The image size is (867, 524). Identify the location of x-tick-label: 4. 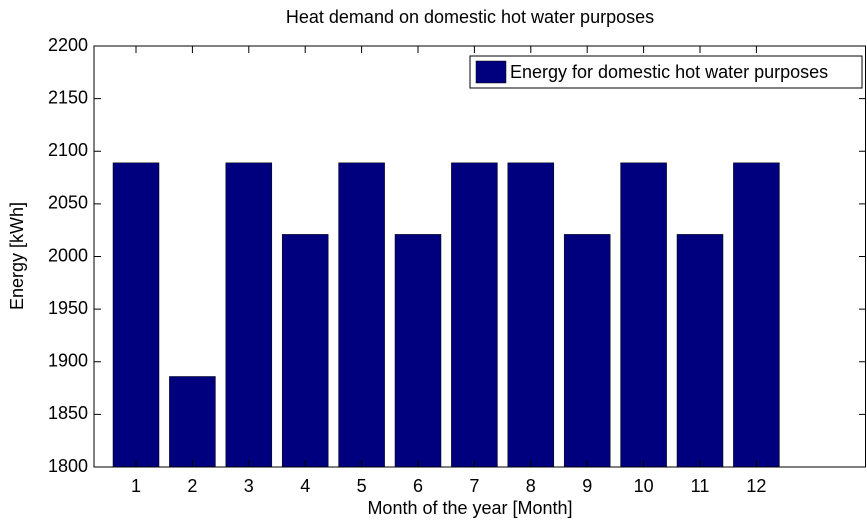
(305, 486).